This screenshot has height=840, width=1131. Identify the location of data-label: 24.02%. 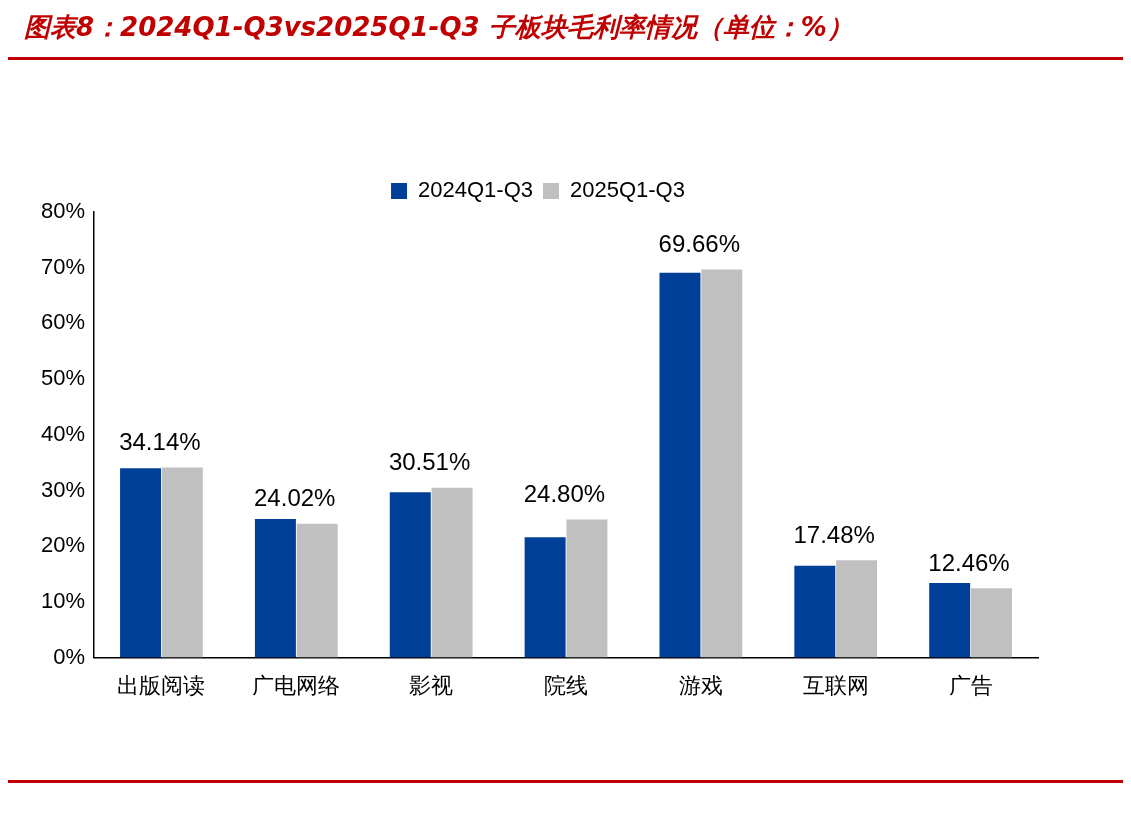
(295, 498).